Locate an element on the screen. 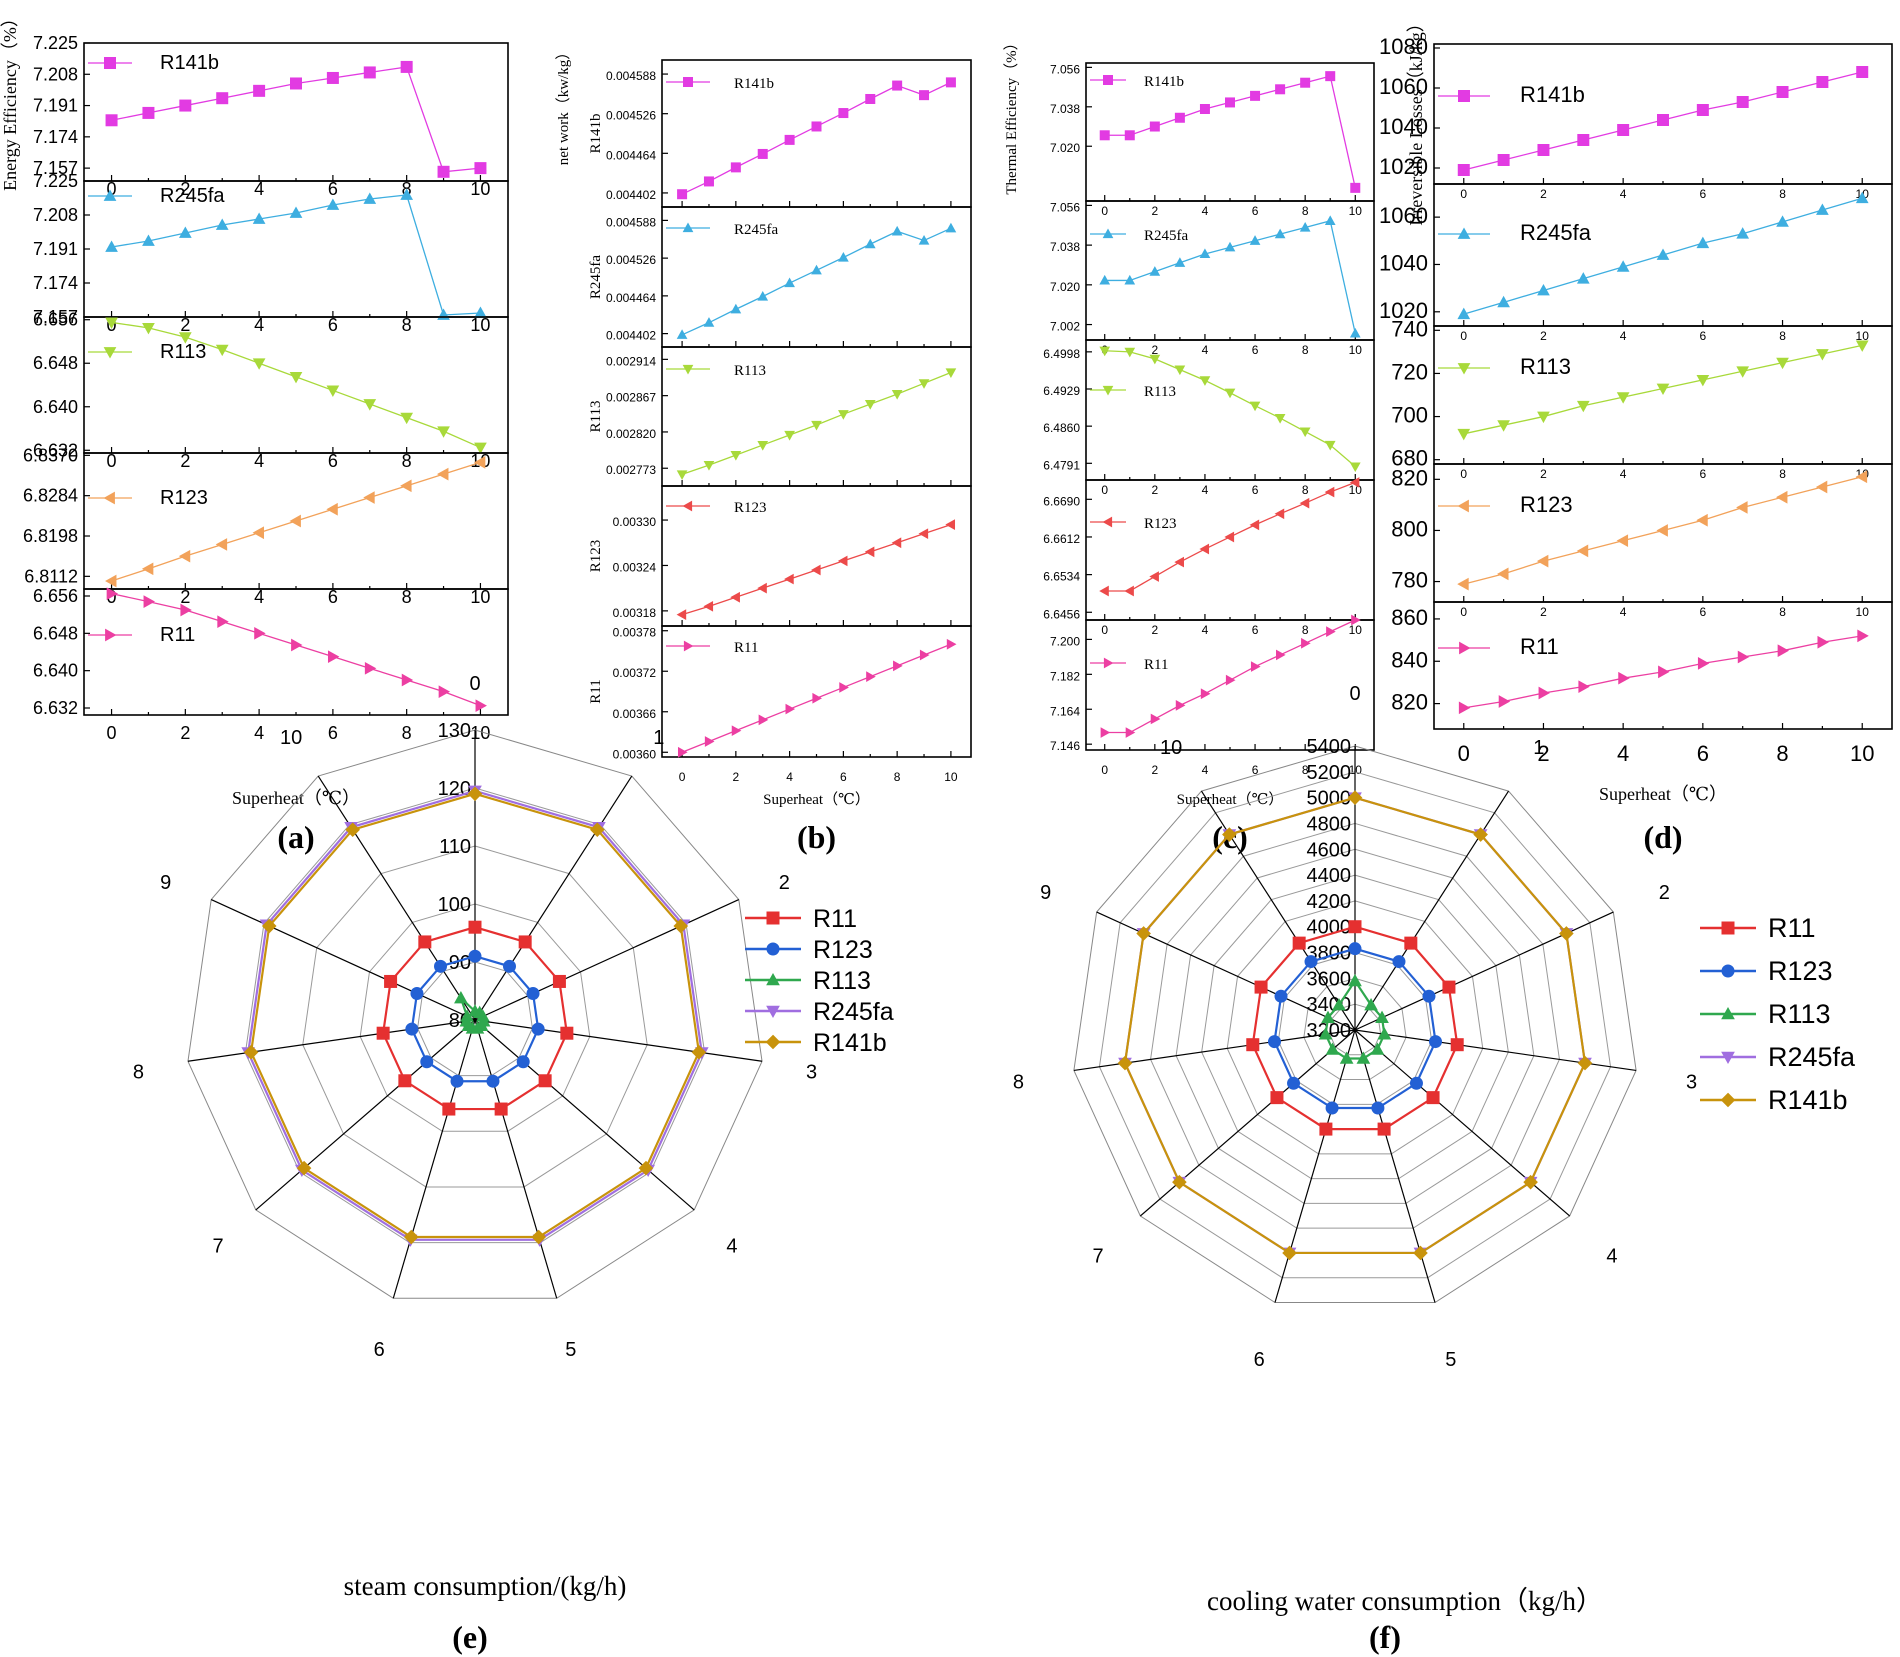 The image size is (1900, 1657). subplot-frame is located at coordinates (1230, 410).